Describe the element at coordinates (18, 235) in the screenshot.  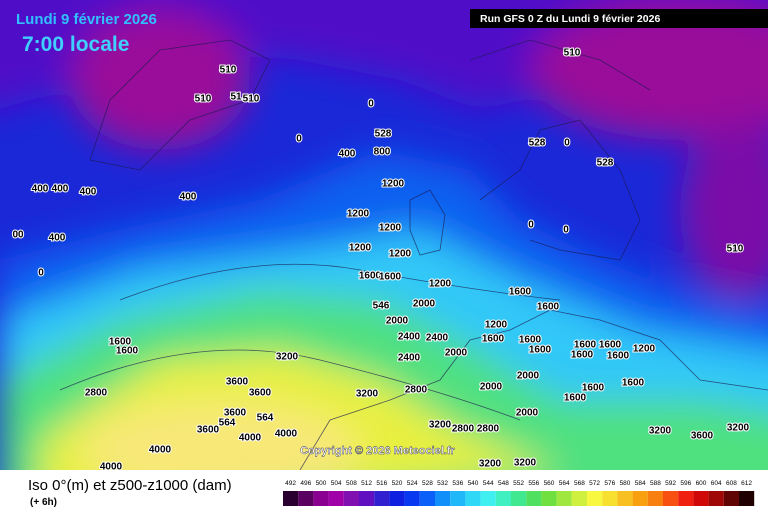
I see `contour-label: 00` at that location.